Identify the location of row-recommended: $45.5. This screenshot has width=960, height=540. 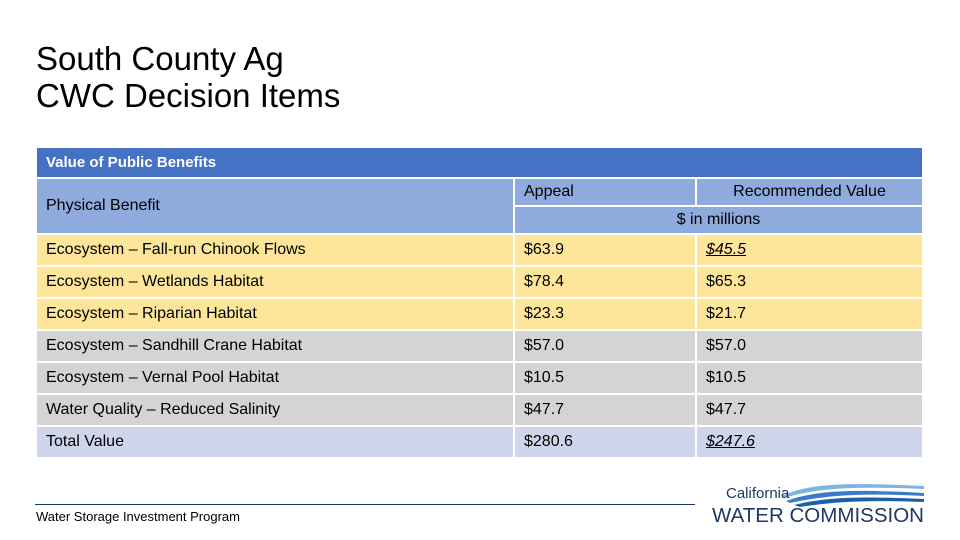
(809, 250).